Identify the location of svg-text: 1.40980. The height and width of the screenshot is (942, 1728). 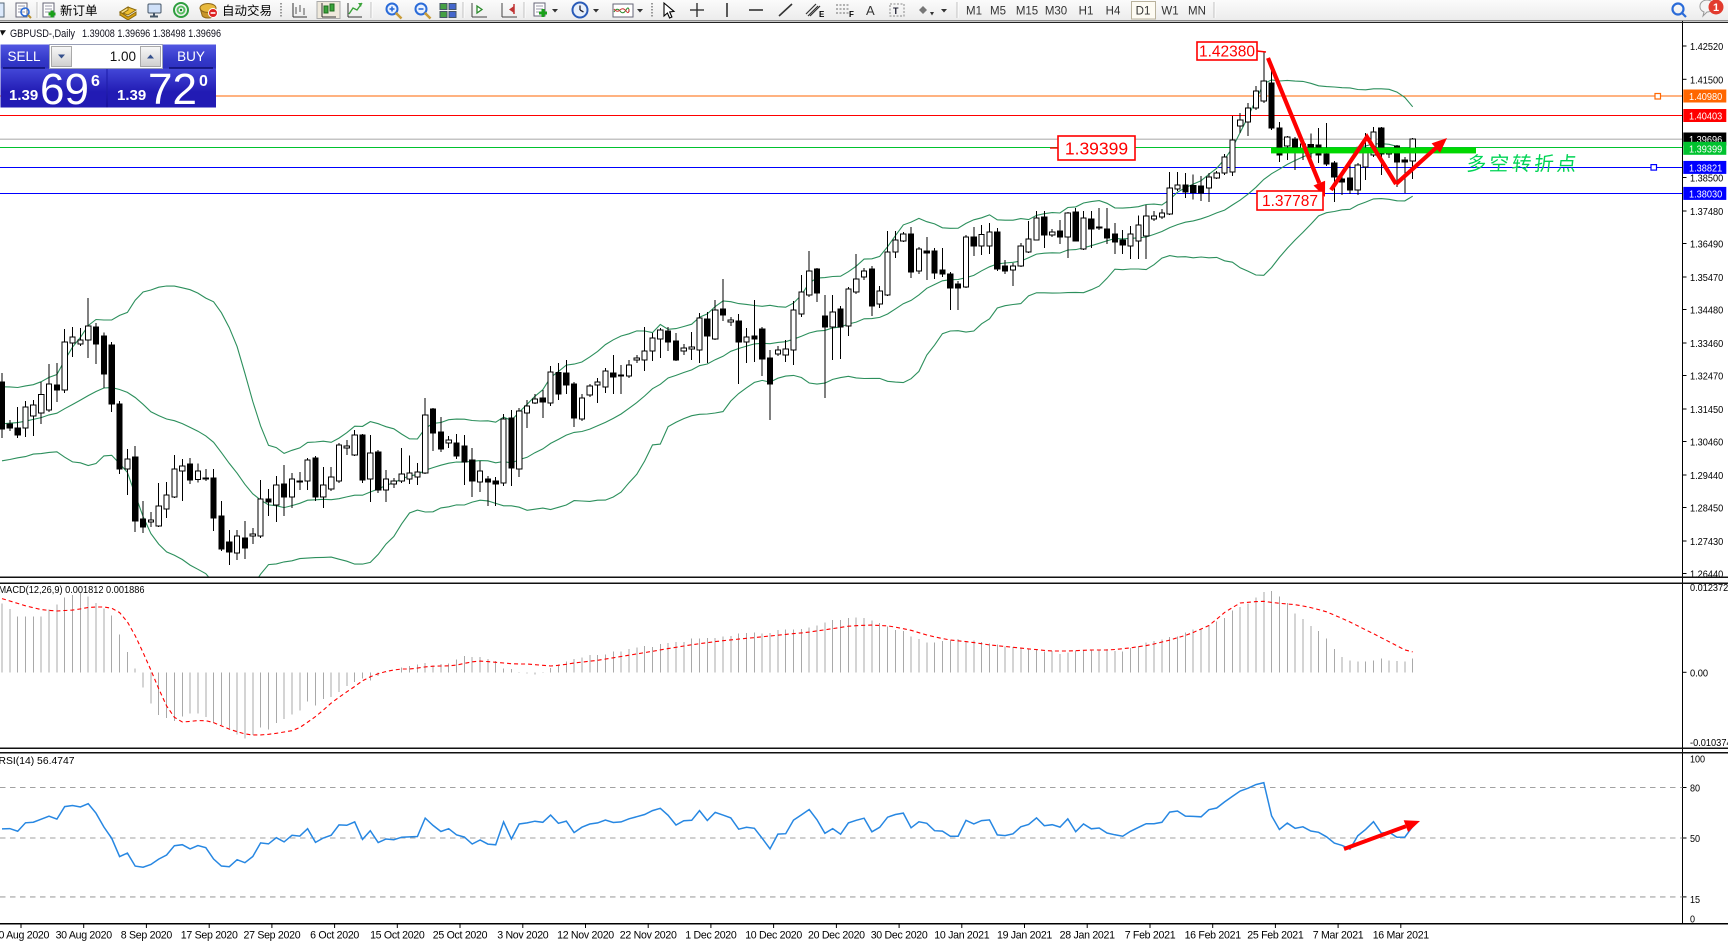
(1705, 97).